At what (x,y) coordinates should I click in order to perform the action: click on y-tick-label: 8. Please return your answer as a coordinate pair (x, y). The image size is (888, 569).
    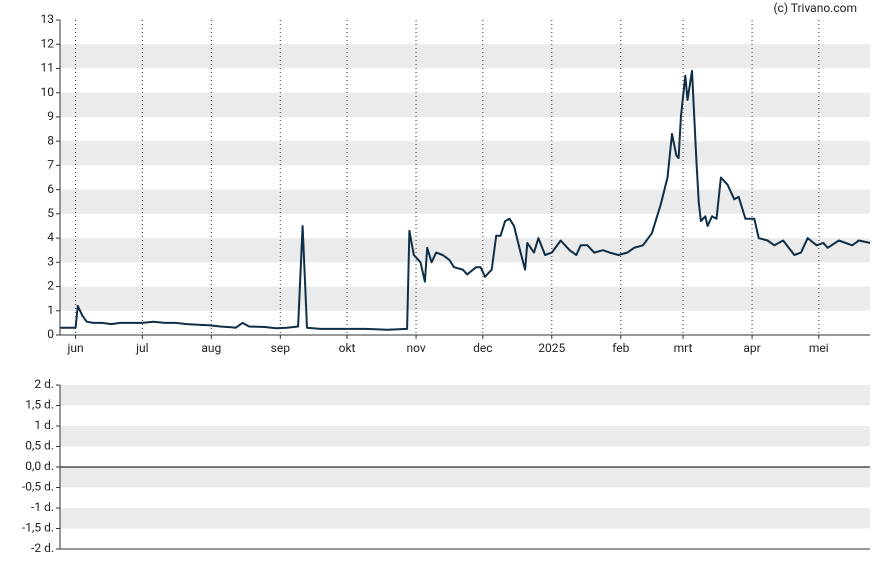
    Looking at the image, I should click on (50, 140).